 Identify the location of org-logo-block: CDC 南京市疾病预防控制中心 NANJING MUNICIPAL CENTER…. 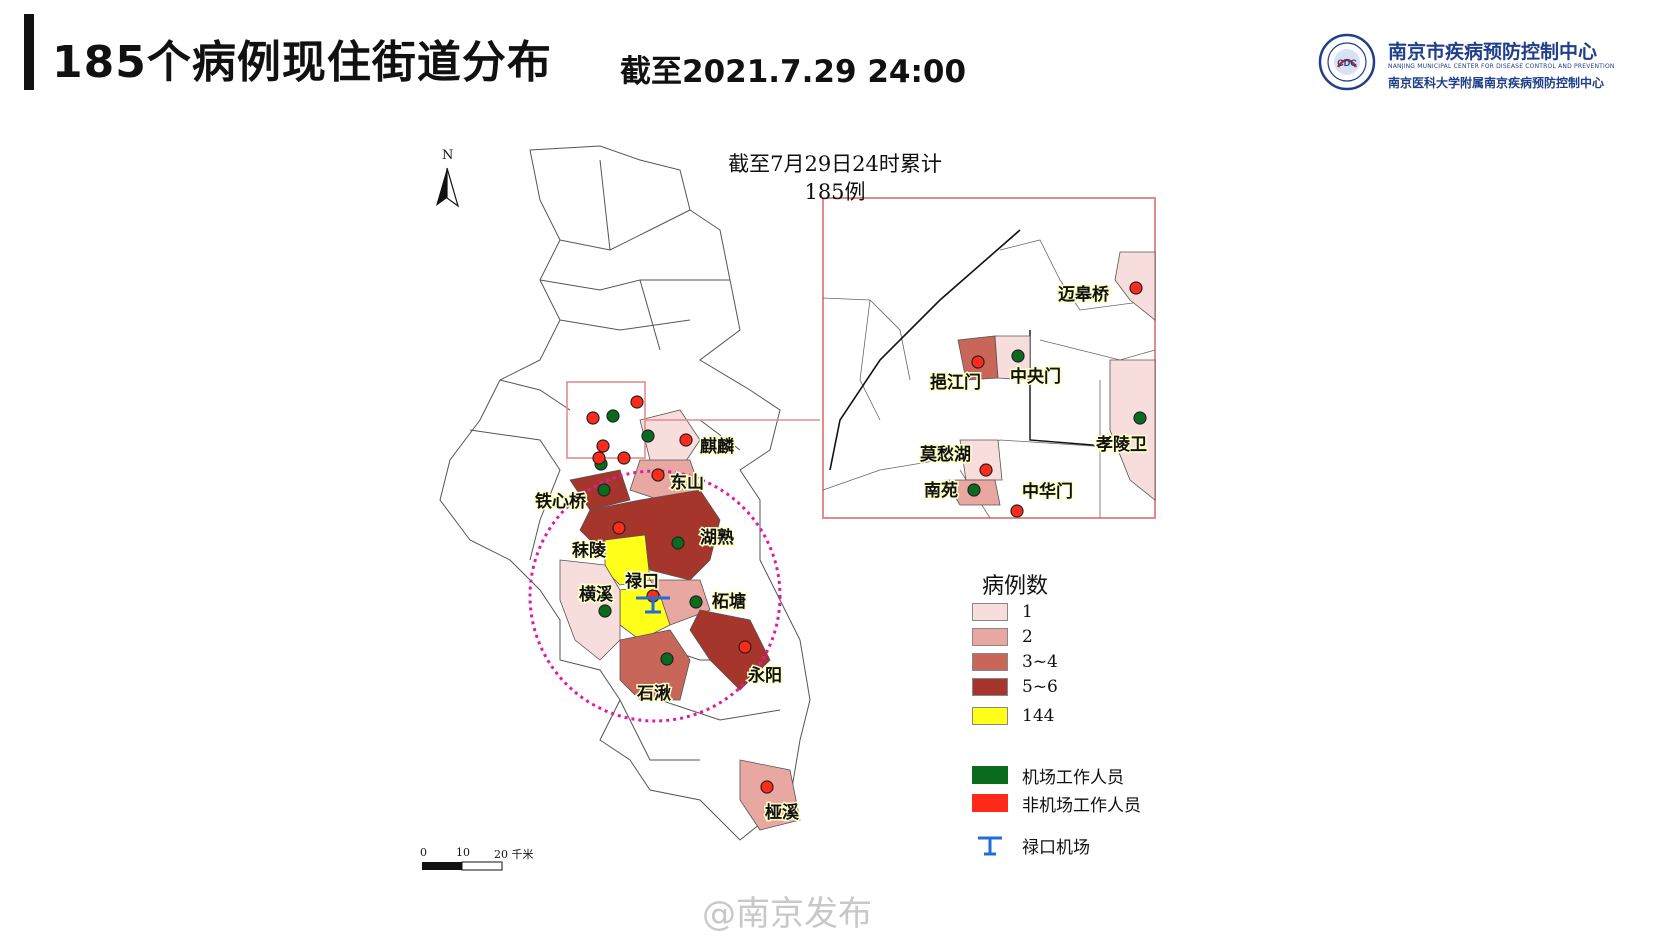
(1473, 63).